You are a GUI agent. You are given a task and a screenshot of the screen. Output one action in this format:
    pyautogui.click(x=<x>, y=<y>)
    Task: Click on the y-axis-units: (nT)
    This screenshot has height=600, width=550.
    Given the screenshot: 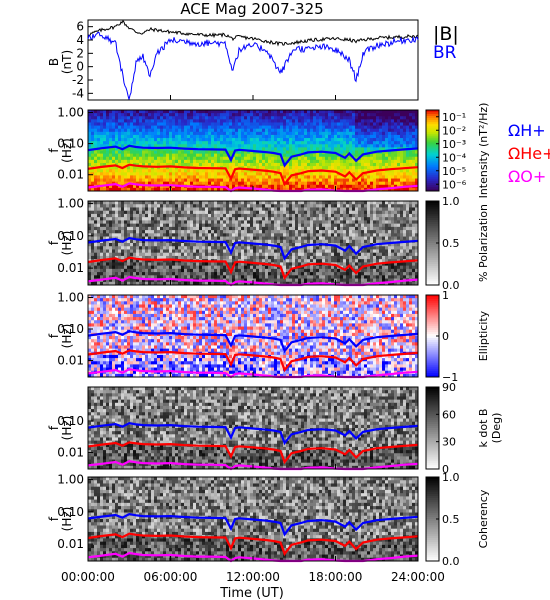 What is the action you would take?
    pyautogui.click(x=67, y=62)
    